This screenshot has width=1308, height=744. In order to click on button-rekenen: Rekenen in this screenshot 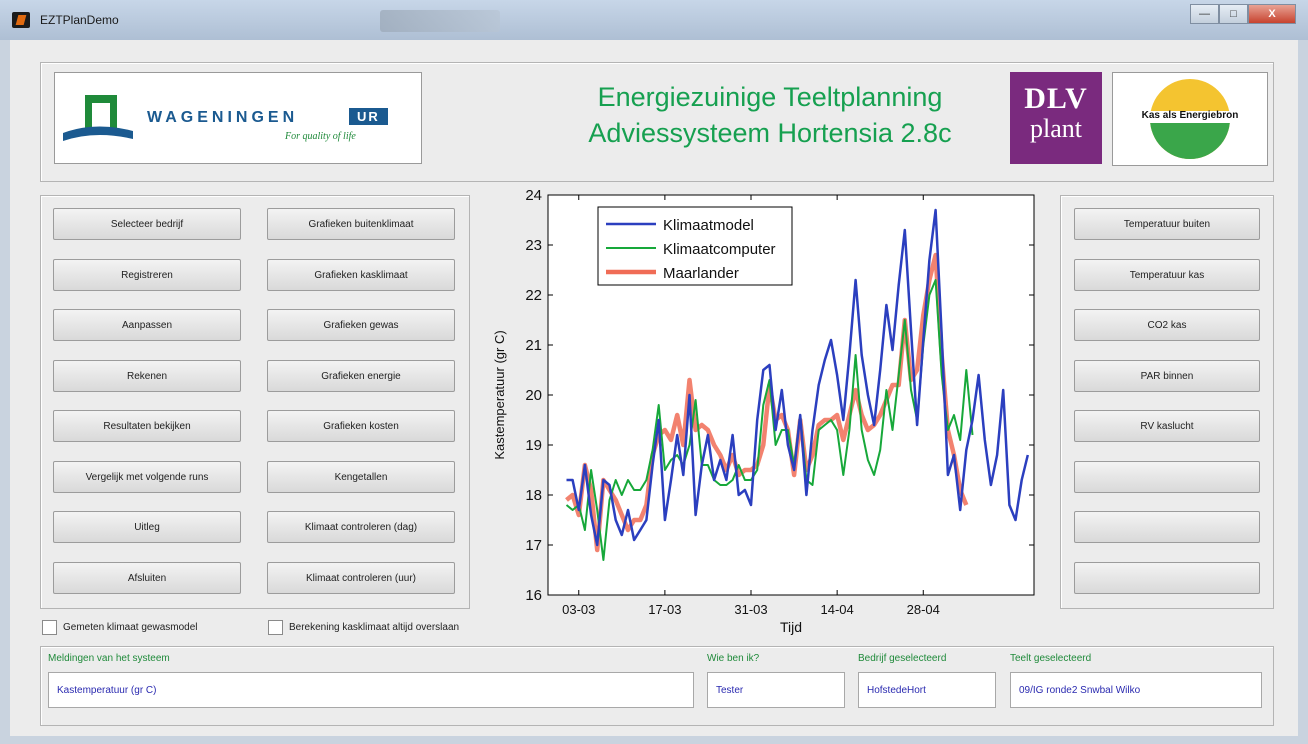, I will do `click(147, 376)`.